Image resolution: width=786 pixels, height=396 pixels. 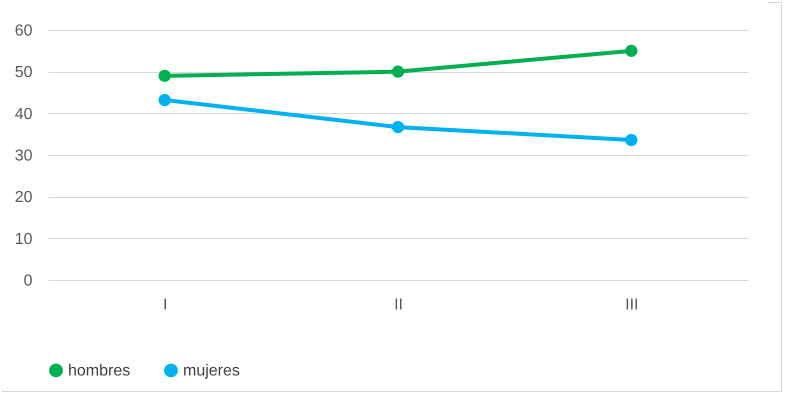 What do you see at coordinates (23, 239) in the screenshot?
I see `y-tick-label: 10` at bounding box center [23, 239].